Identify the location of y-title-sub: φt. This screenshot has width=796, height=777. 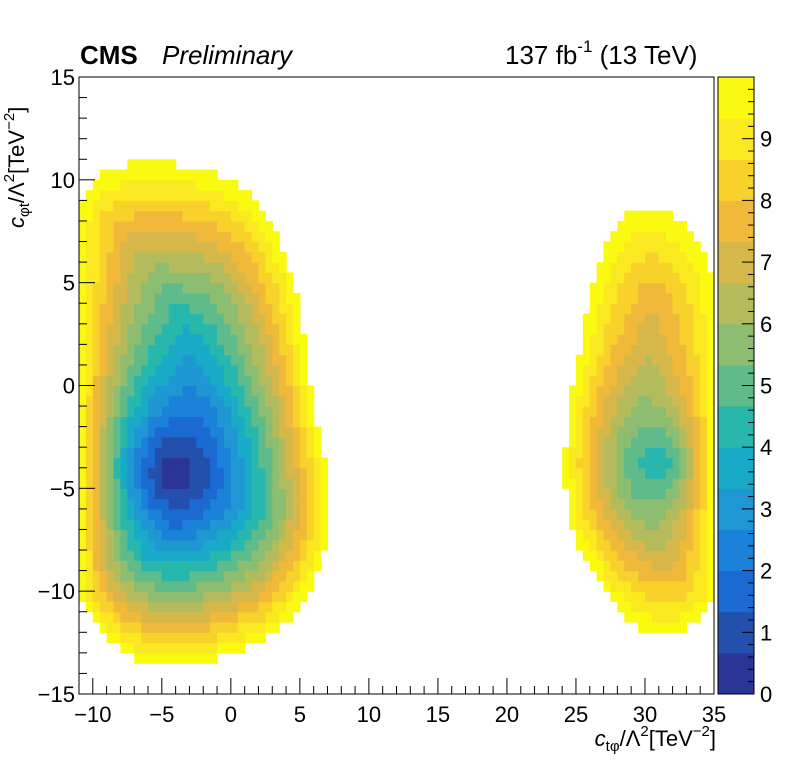
(24, 209).